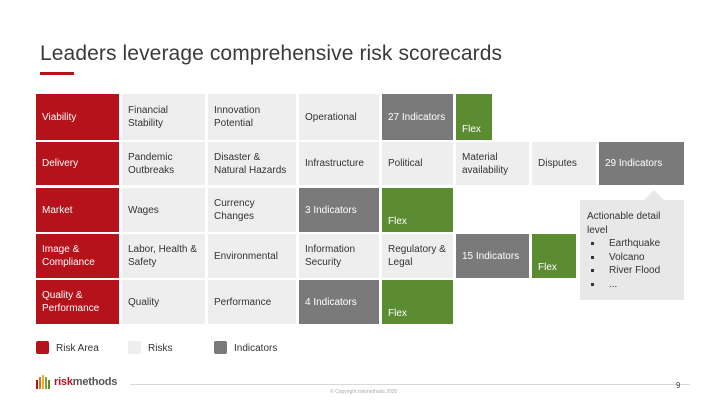 Image resolution: width=720 pixels, height=405 pixels. Describe the element at coordinates (417, 302) in the screenshot. I see `flex-quality-performance: Flex` at that location.